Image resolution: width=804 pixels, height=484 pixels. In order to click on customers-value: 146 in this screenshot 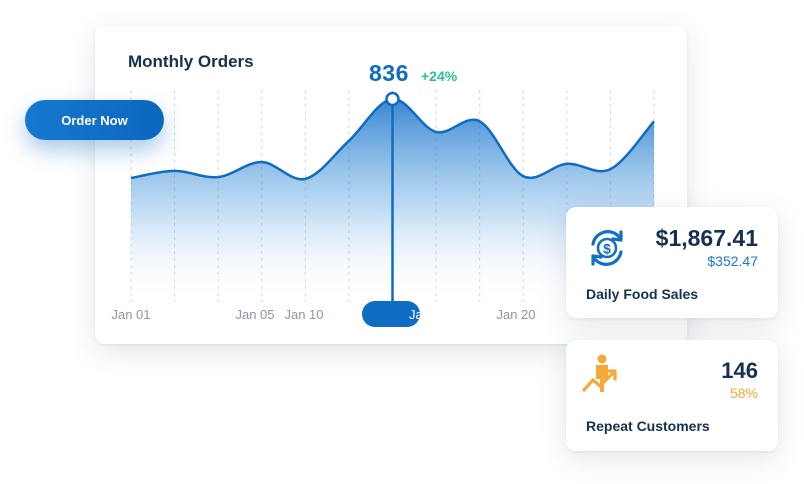, I will do `click(739, 370)`.